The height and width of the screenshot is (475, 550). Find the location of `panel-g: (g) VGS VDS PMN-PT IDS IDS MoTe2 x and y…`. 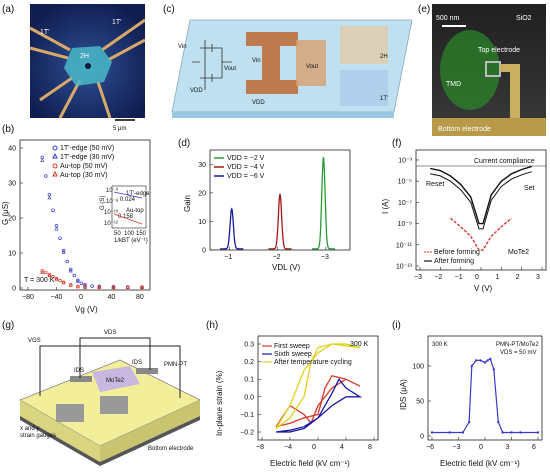

panel-g: (g) VGS VDS PMN-PT IDS IDS MoTe2 x and y… is located at coordinates (101, 393).